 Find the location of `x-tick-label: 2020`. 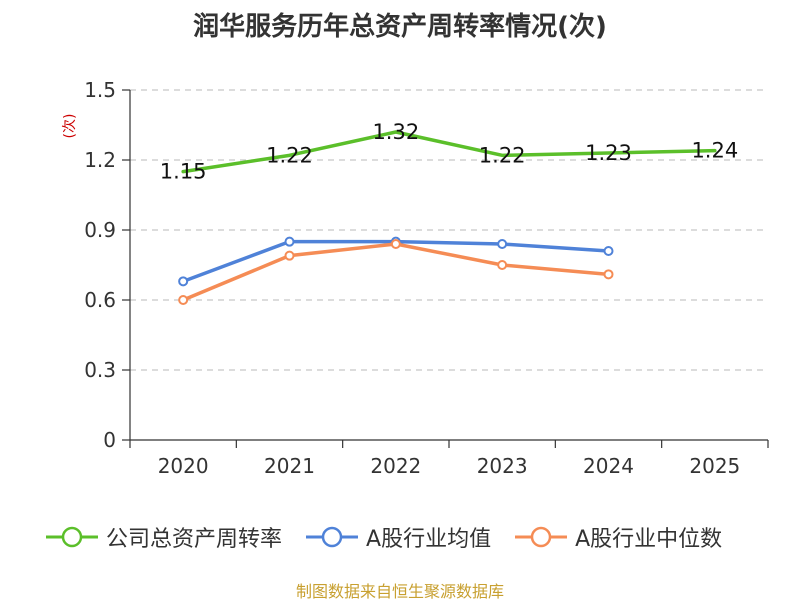

x-tick-label: 2020 is located at coordinates (183, 466).